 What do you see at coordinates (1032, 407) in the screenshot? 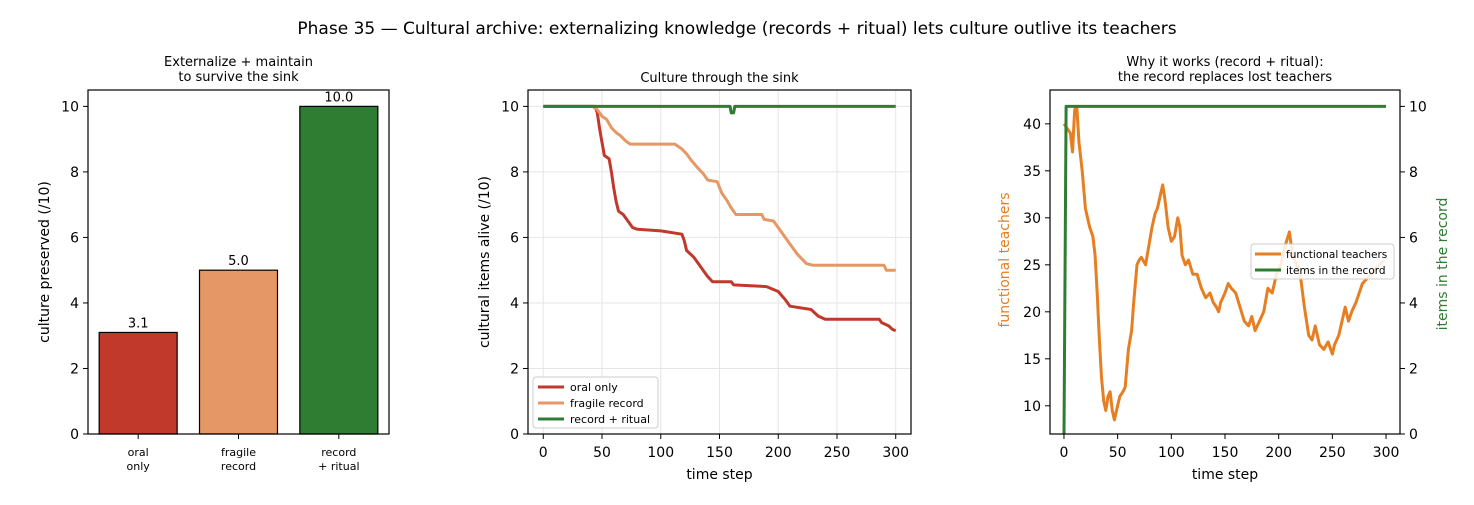
I see `y-left-tick-label: 10` at bounding box center [1032, 407].